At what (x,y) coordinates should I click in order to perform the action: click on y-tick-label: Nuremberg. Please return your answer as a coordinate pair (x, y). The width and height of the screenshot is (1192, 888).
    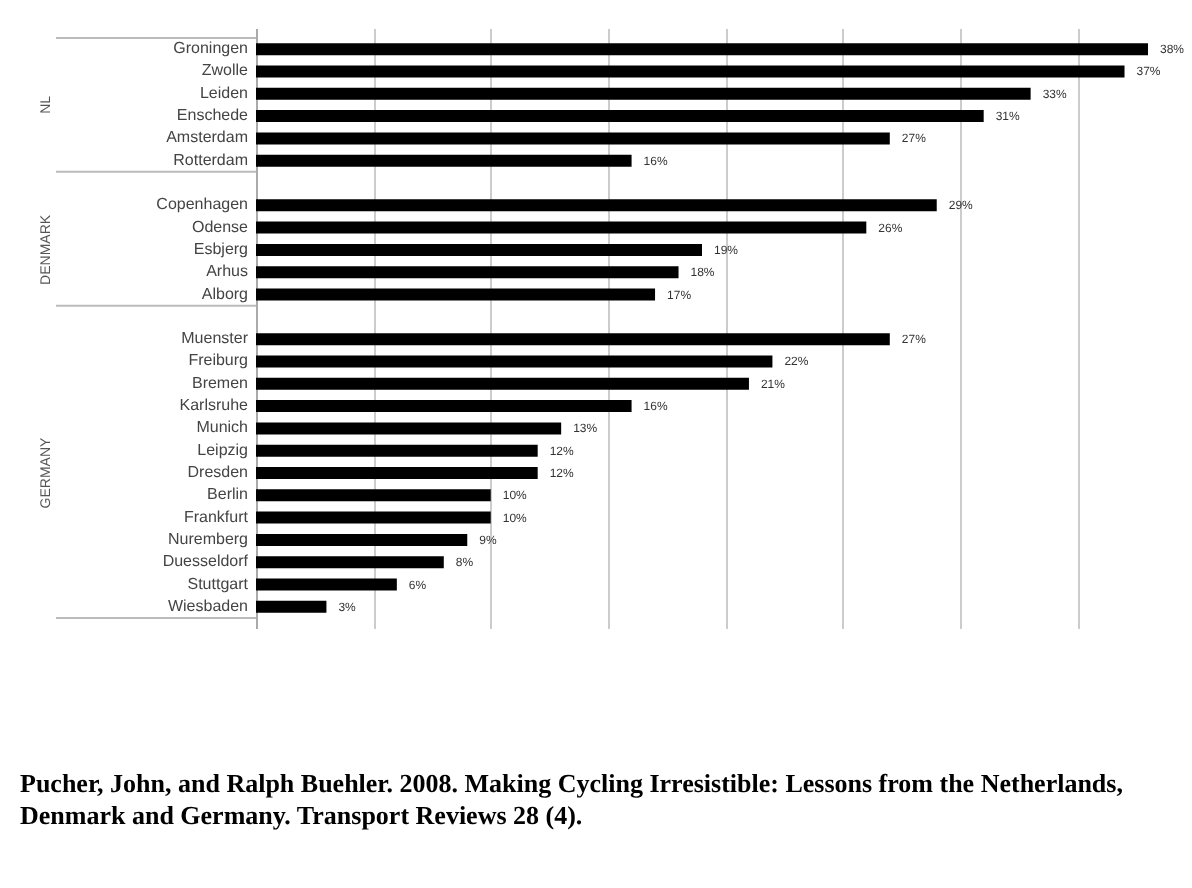
    Looking at the image, I should click on (207, 538).